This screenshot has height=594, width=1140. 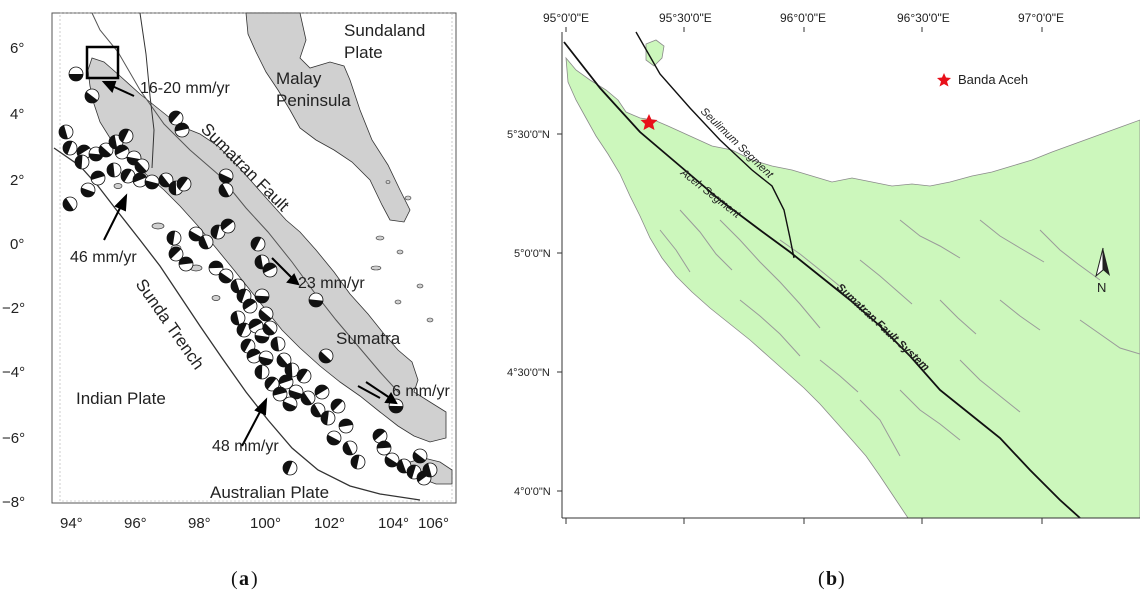 I want to click on sumatra-label: Sumatra, so click(x=368, y=338).